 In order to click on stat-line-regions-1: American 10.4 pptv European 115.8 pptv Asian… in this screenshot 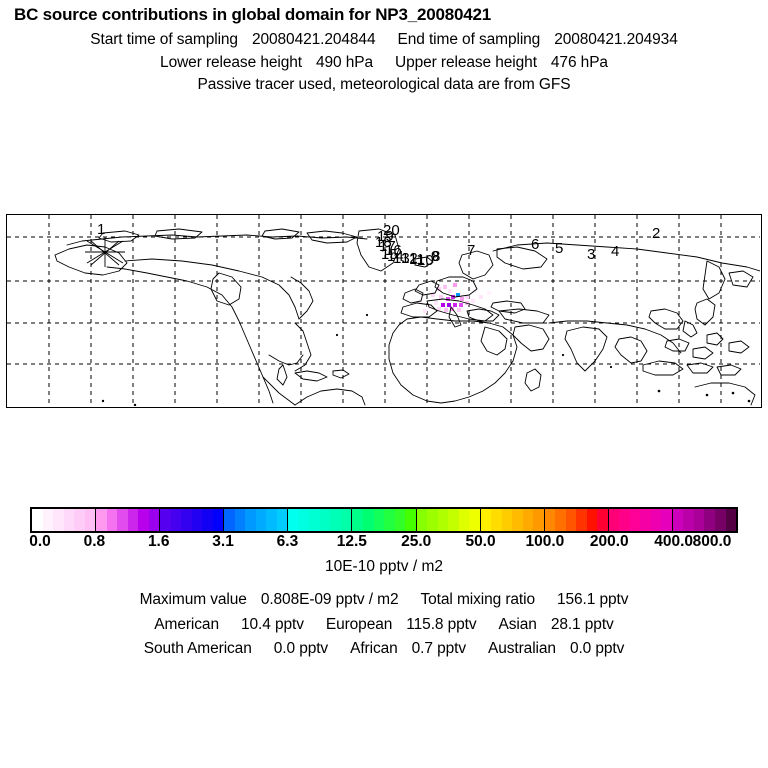, I will do `click(384, 624)`.